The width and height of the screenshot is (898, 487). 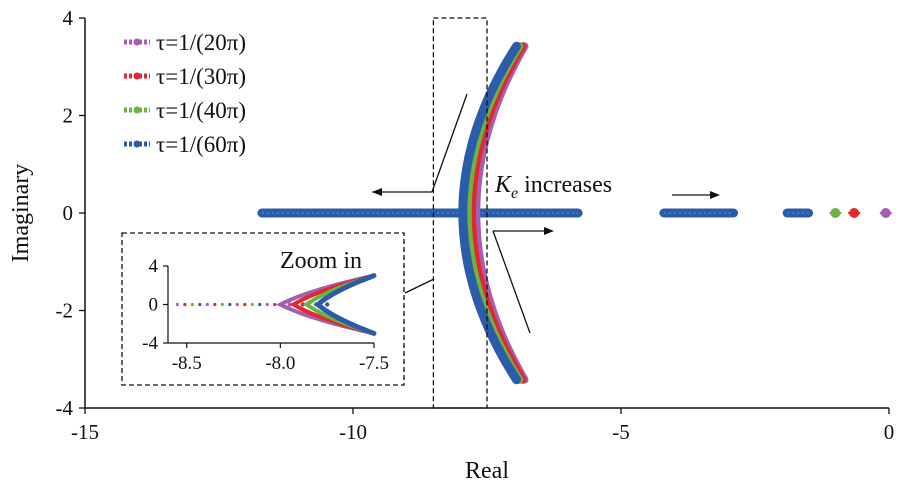 What do you see at coordinates (621, 432) in the screenshot?
I see `x-tick-label: -5` at bounding box center [621, 432].